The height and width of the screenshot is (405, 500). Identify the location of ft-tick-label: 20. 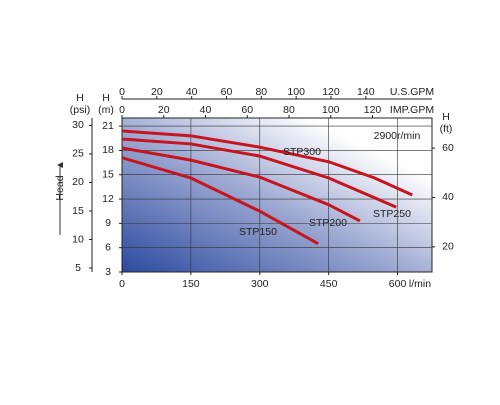
(448, 247).